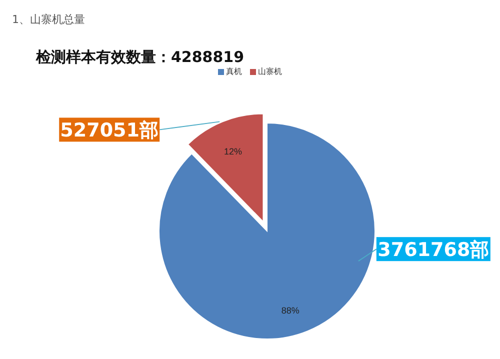 This screenshot has height=359, width=500. I want to click on data-label: 3761768部, so click(434, 250).